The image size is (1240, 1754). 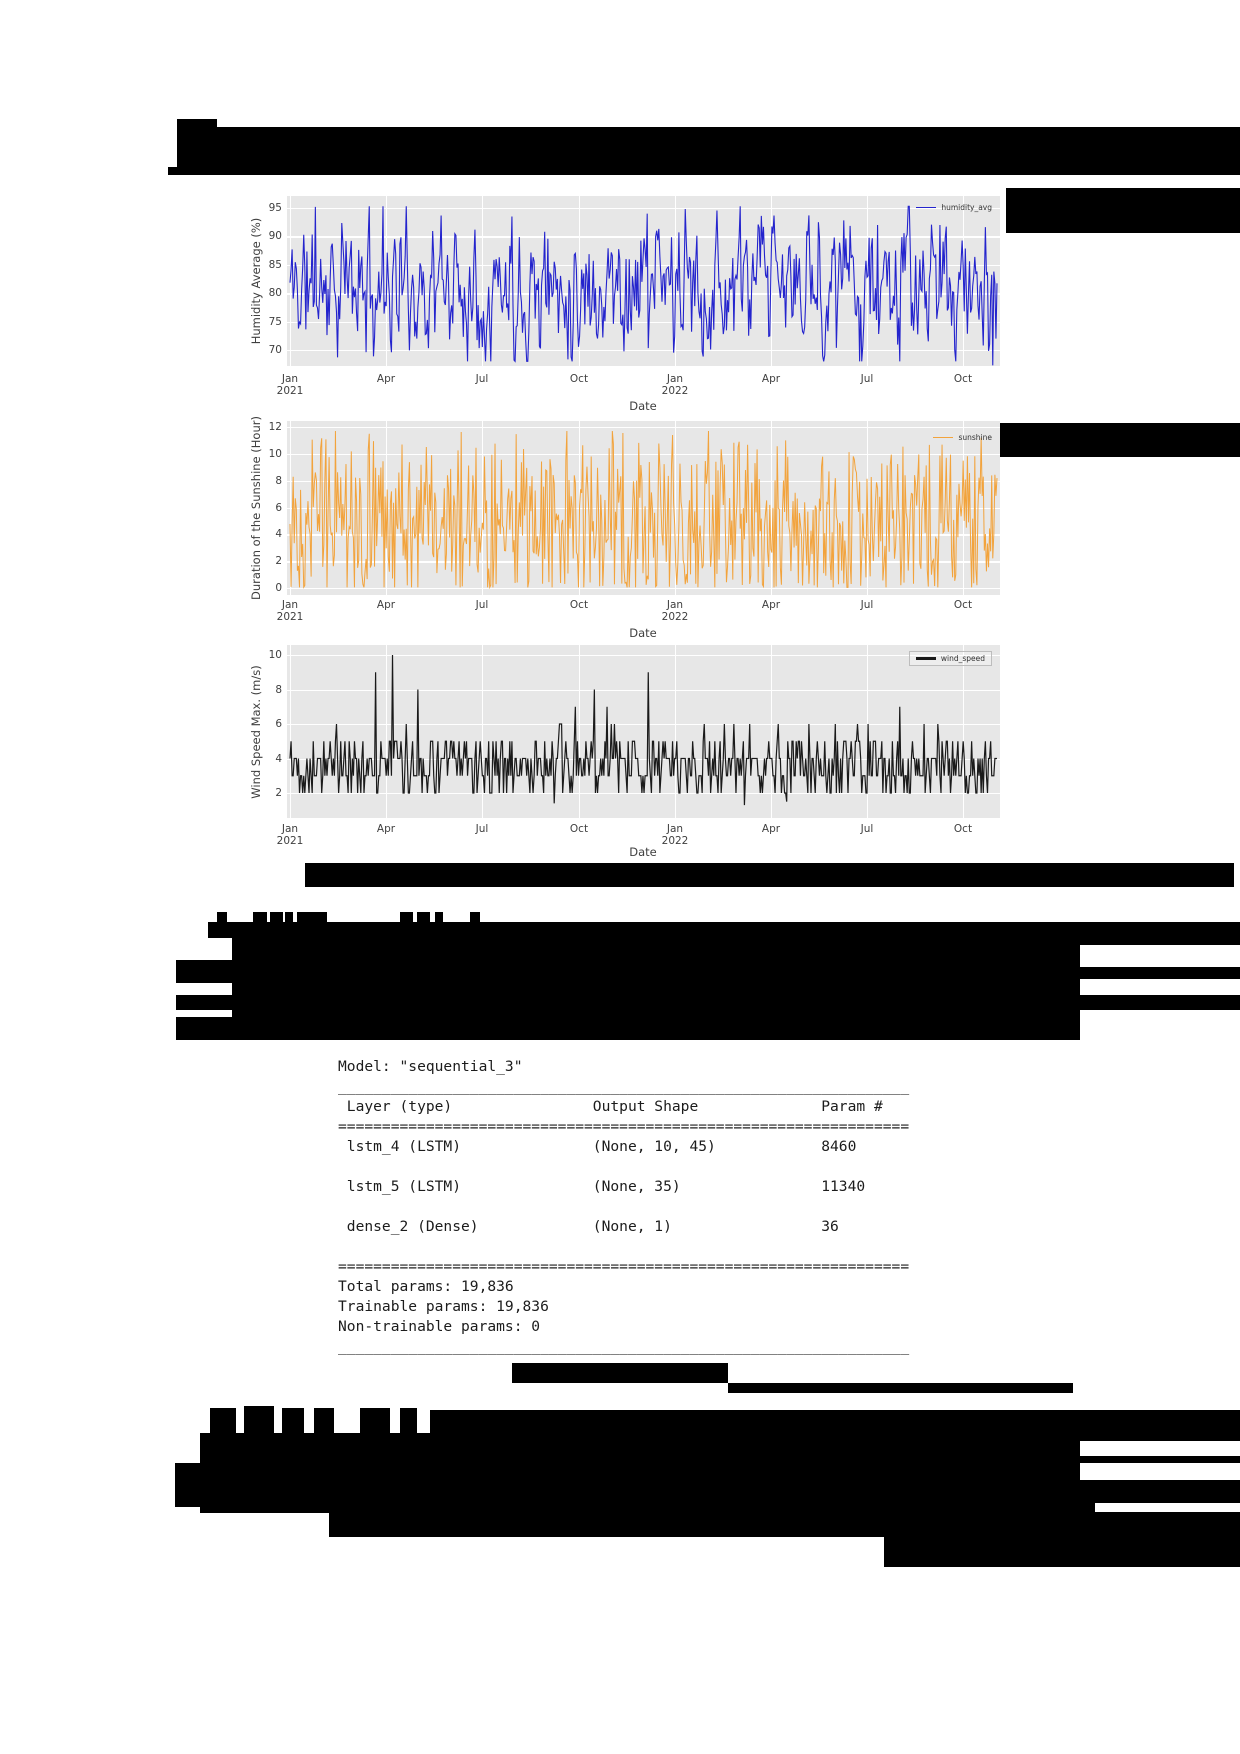 What do you see at coordinates (275, 321) in the screenshot?
I see `humidity-y-tick: 75` at bounding box center [275, 321].